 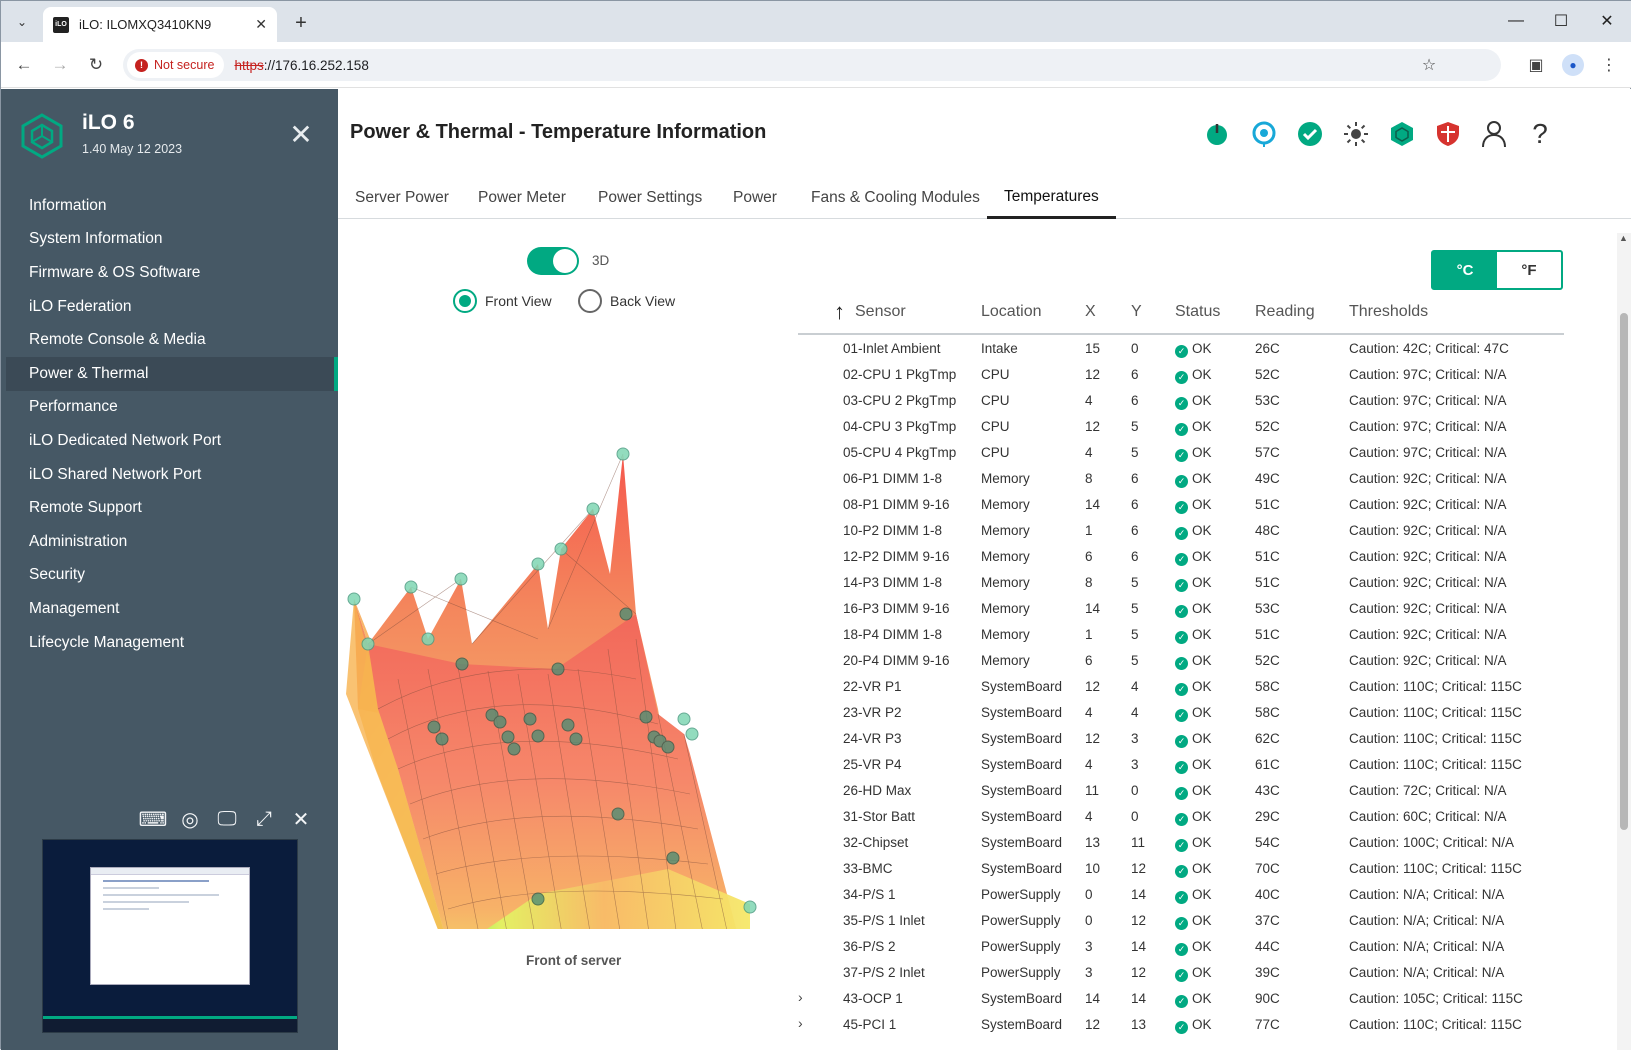 I want to click on address-bar: ! Not secure https://176.16.252.158 ☆, so click(x=812, y=65).